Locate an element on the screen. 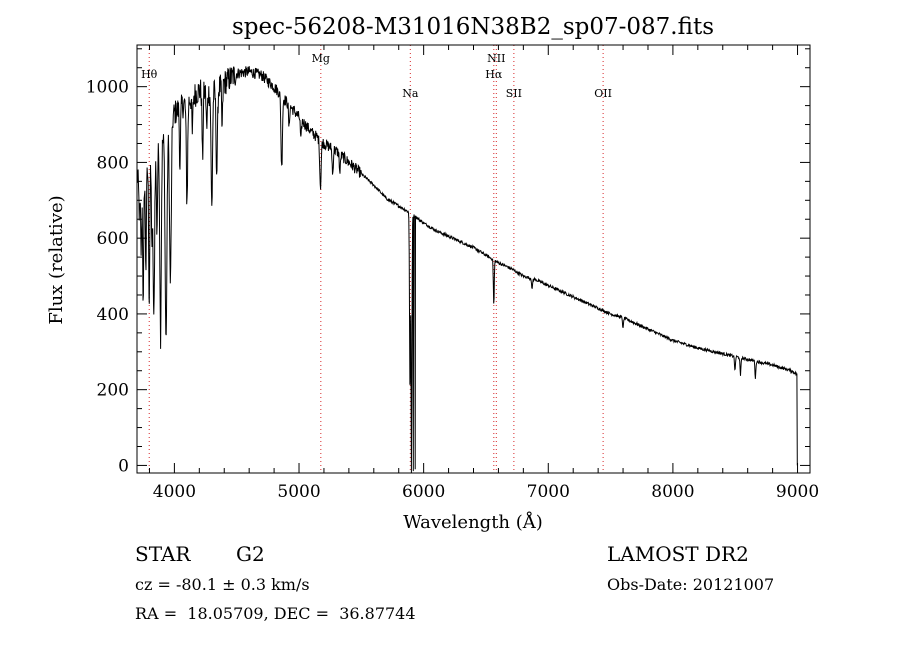  y-axis-label: Flux (relative) is located at coordinates (56, 259).